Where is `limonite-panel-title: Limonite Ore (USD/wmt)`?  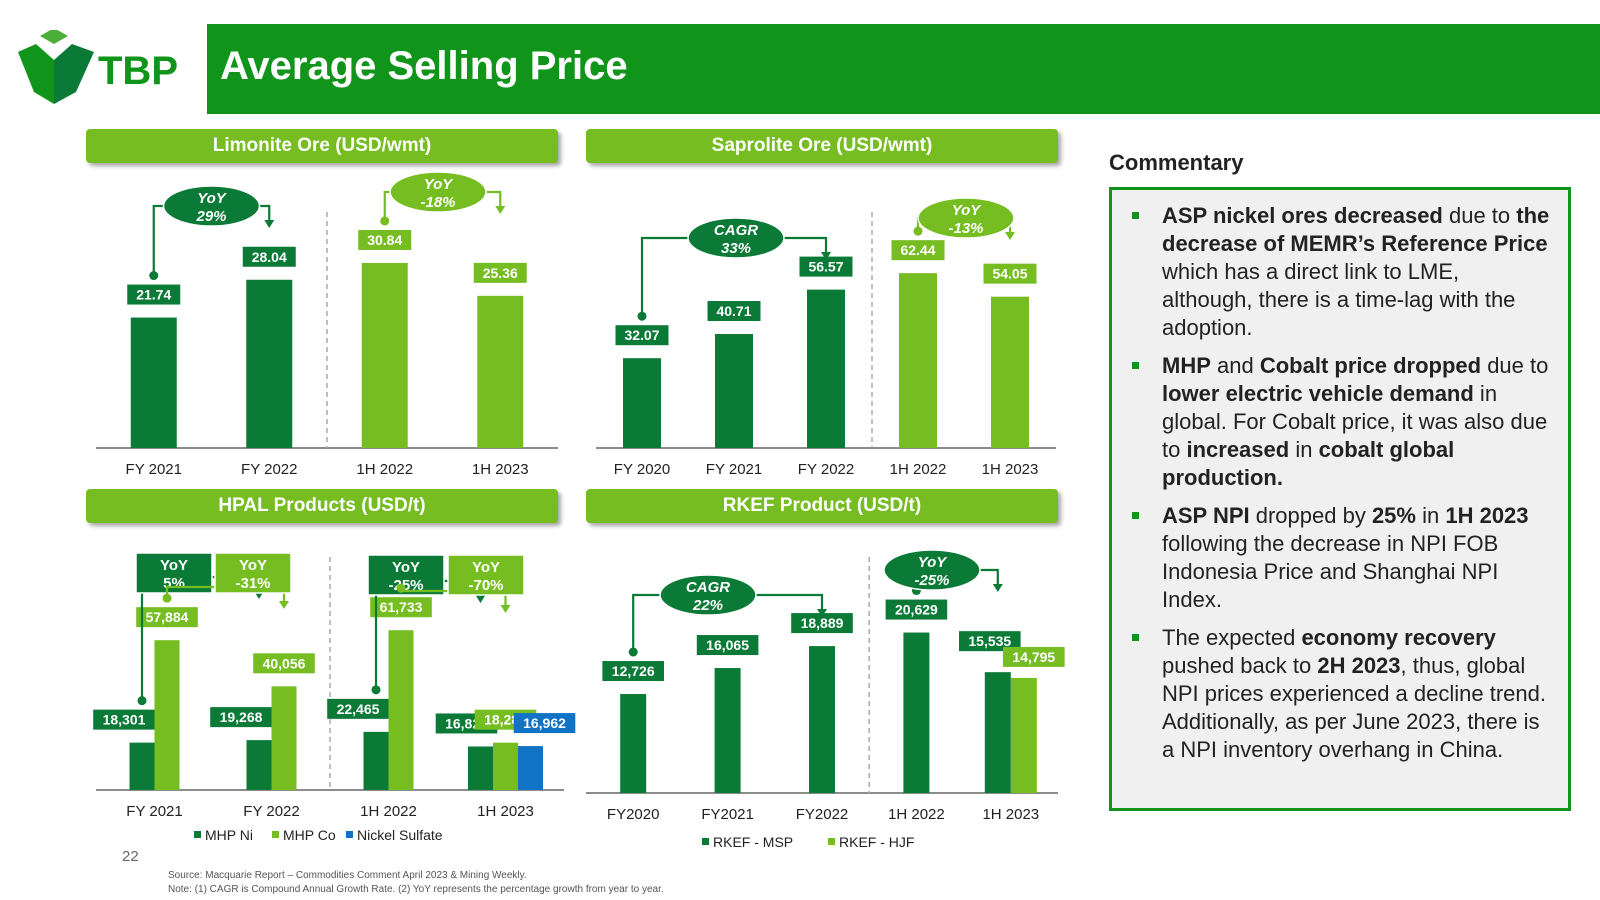
limonite-panel-title: Limonite Ore (USD/wmt) is located at coordinates (322, 146).